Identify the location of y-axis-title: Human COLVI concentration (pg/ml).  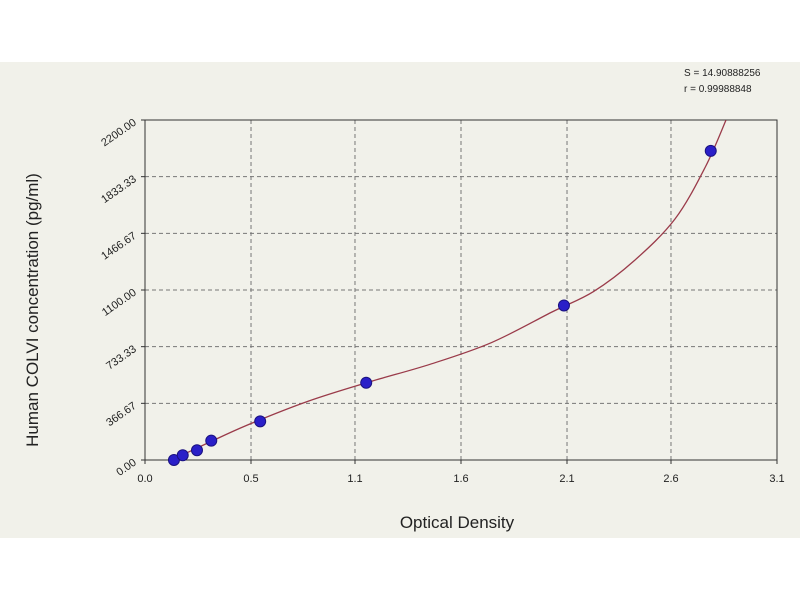
(32, 310).